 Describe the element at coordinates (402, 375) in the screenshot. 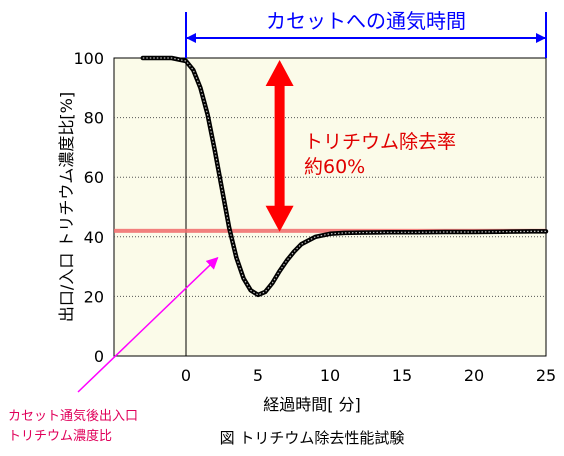

I see `x-tick-label: 15` at that location.